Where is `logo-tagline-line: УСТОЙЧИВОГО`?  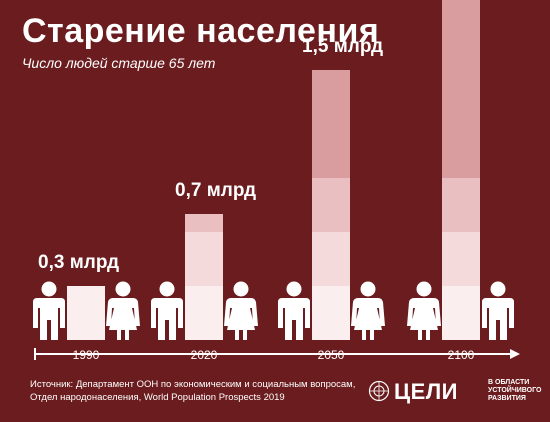
logo-tagline-line: УСТОЙЧИВОГО is located at coordinates (515, 390).